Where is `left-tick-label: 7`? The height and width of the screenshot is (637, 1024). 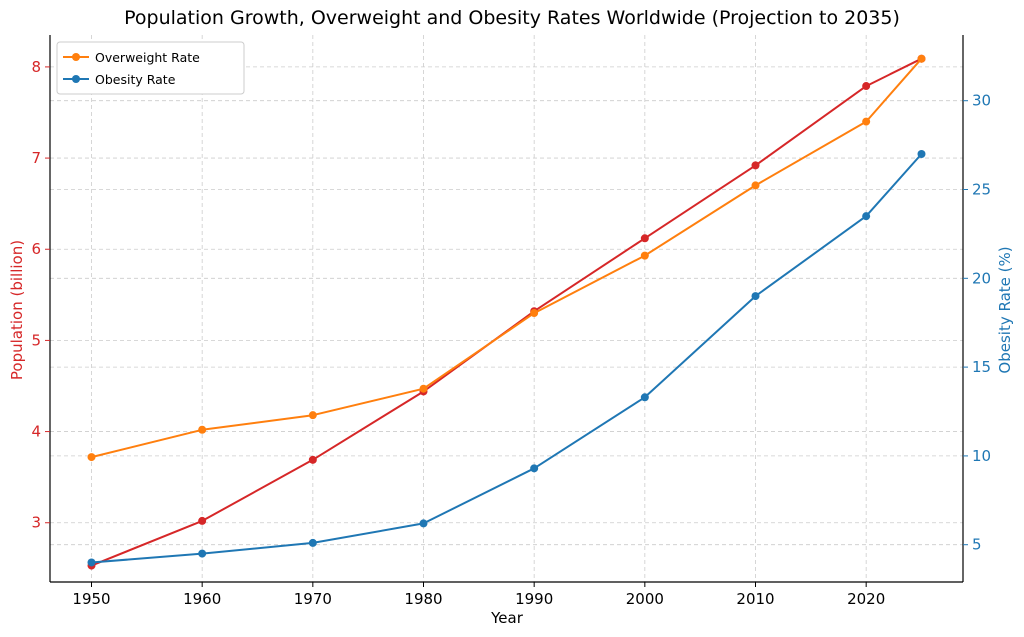
left-tick-label: 7 is located at coordinates (36, 158).